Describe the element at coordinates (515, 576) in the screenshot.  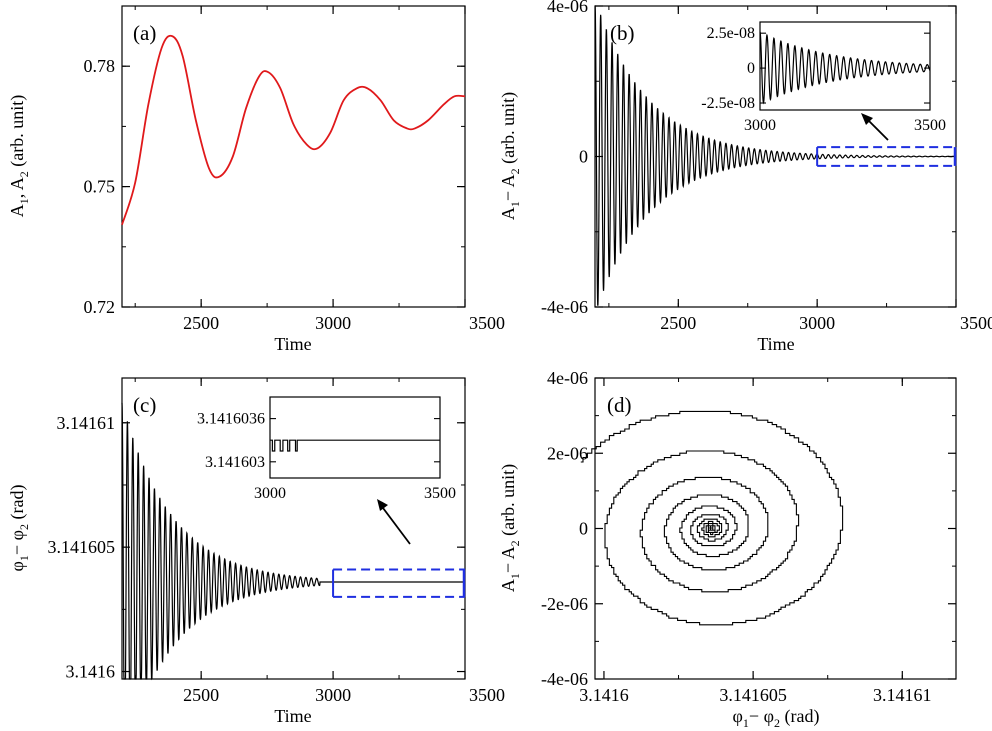
I see `panel-d-ylabel-sub1: 1` at that location.